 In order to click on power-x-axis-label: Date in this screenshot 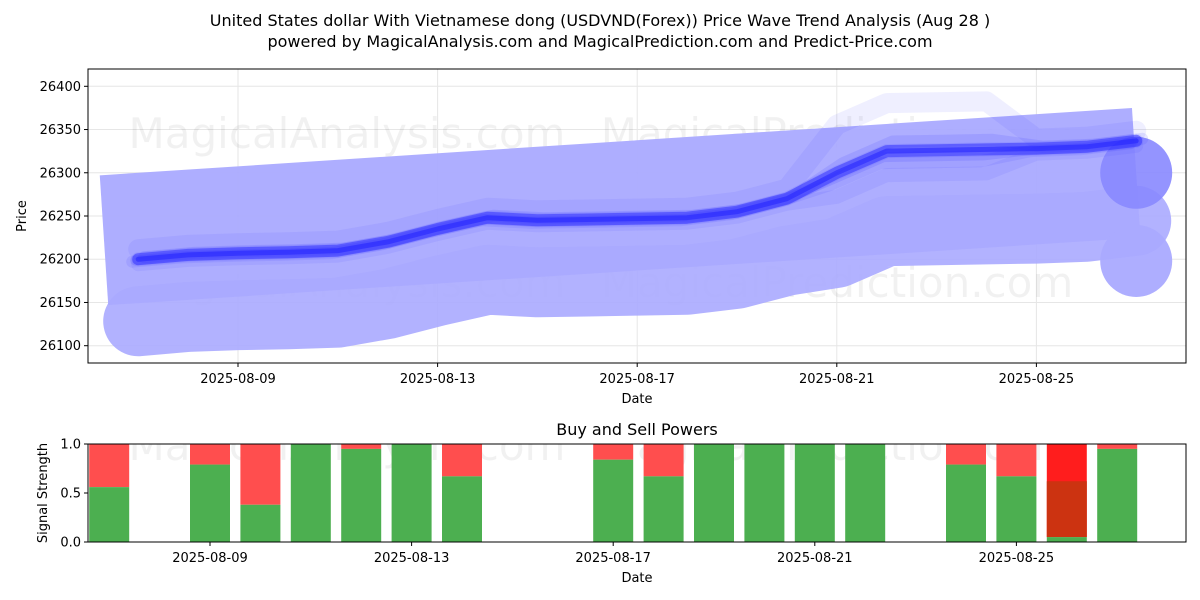, I will do `click(636, 578)`.